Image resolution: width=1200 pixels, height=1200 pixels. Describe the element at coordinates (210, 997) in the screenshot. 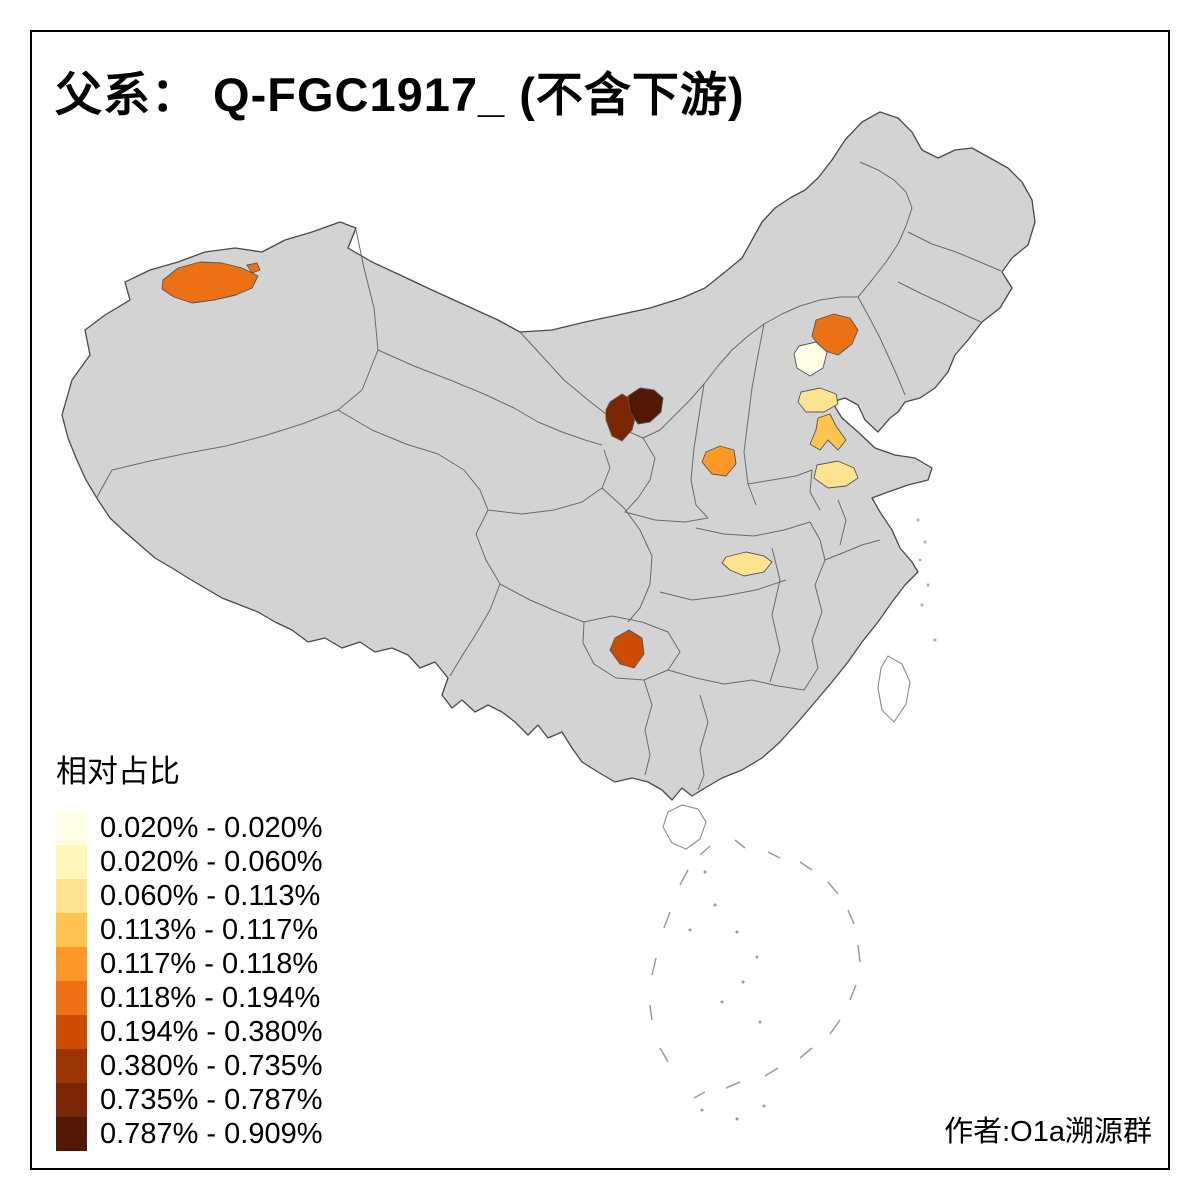

I see `legend-label: 0.118% - 0.194%` at that location.